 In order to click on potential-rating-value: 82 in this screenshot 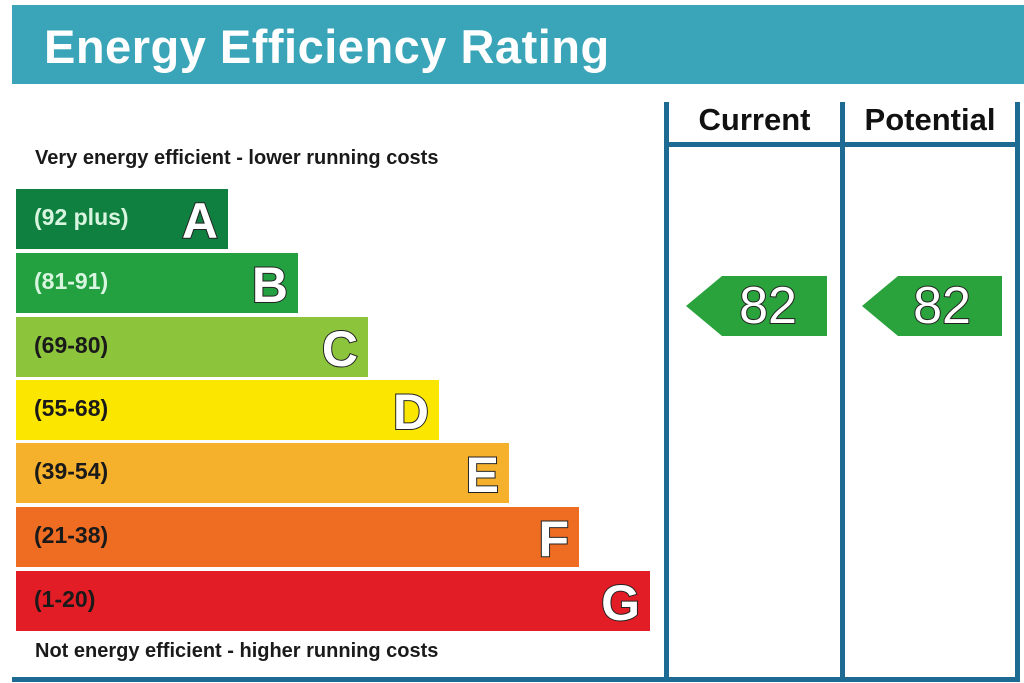, I will do `click(942, 306)`.